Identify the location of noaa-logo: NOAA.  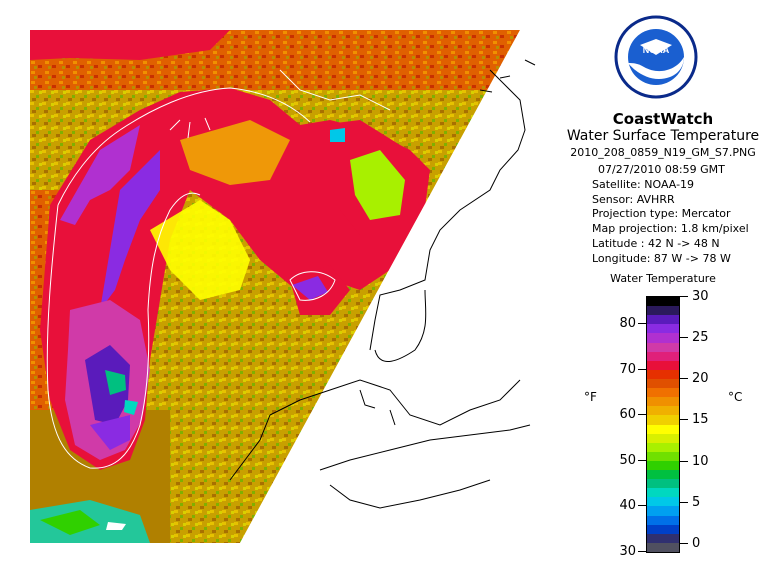
(656, 57).